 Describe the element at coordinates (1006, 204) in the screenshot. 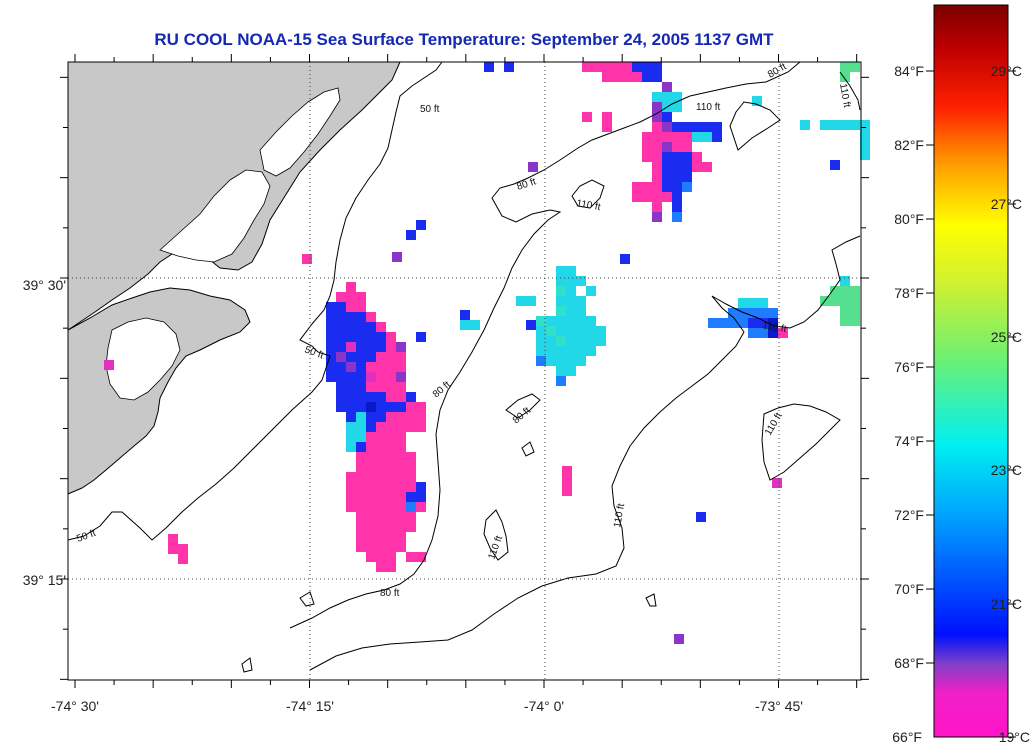

I see `celsius-label: 27°C` at that location.